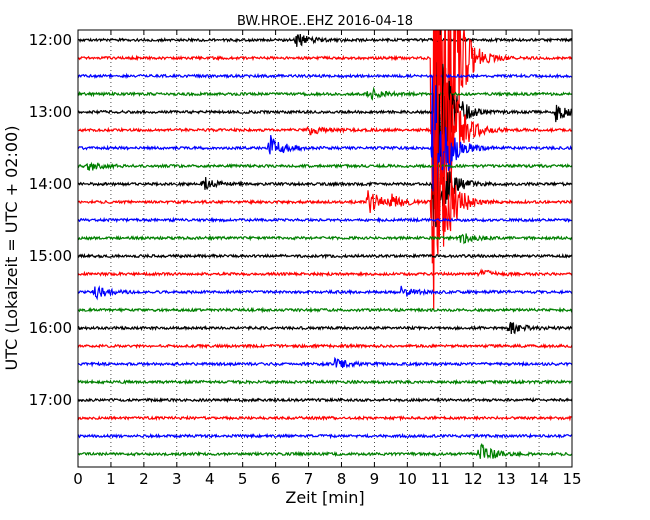 This screenshot has height=520, width=650. Describe the element at coordinates (50, 256) in the screenshot. I see `y-tick-label: 15:00` at that location.